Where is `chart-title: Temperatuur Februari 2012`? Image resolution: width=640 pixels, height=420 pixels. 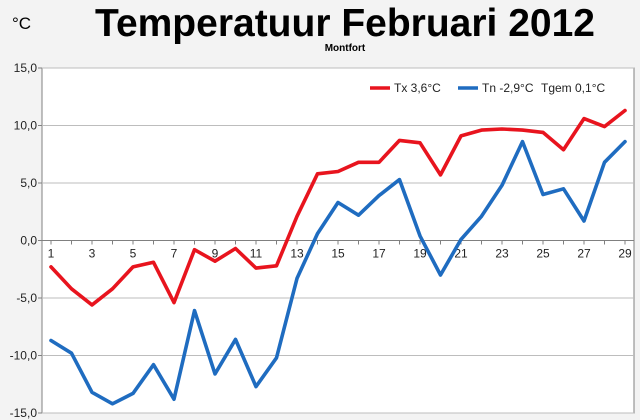
chart-title: Temperatuur Februari 2012 is located at coordinates (345, 23).